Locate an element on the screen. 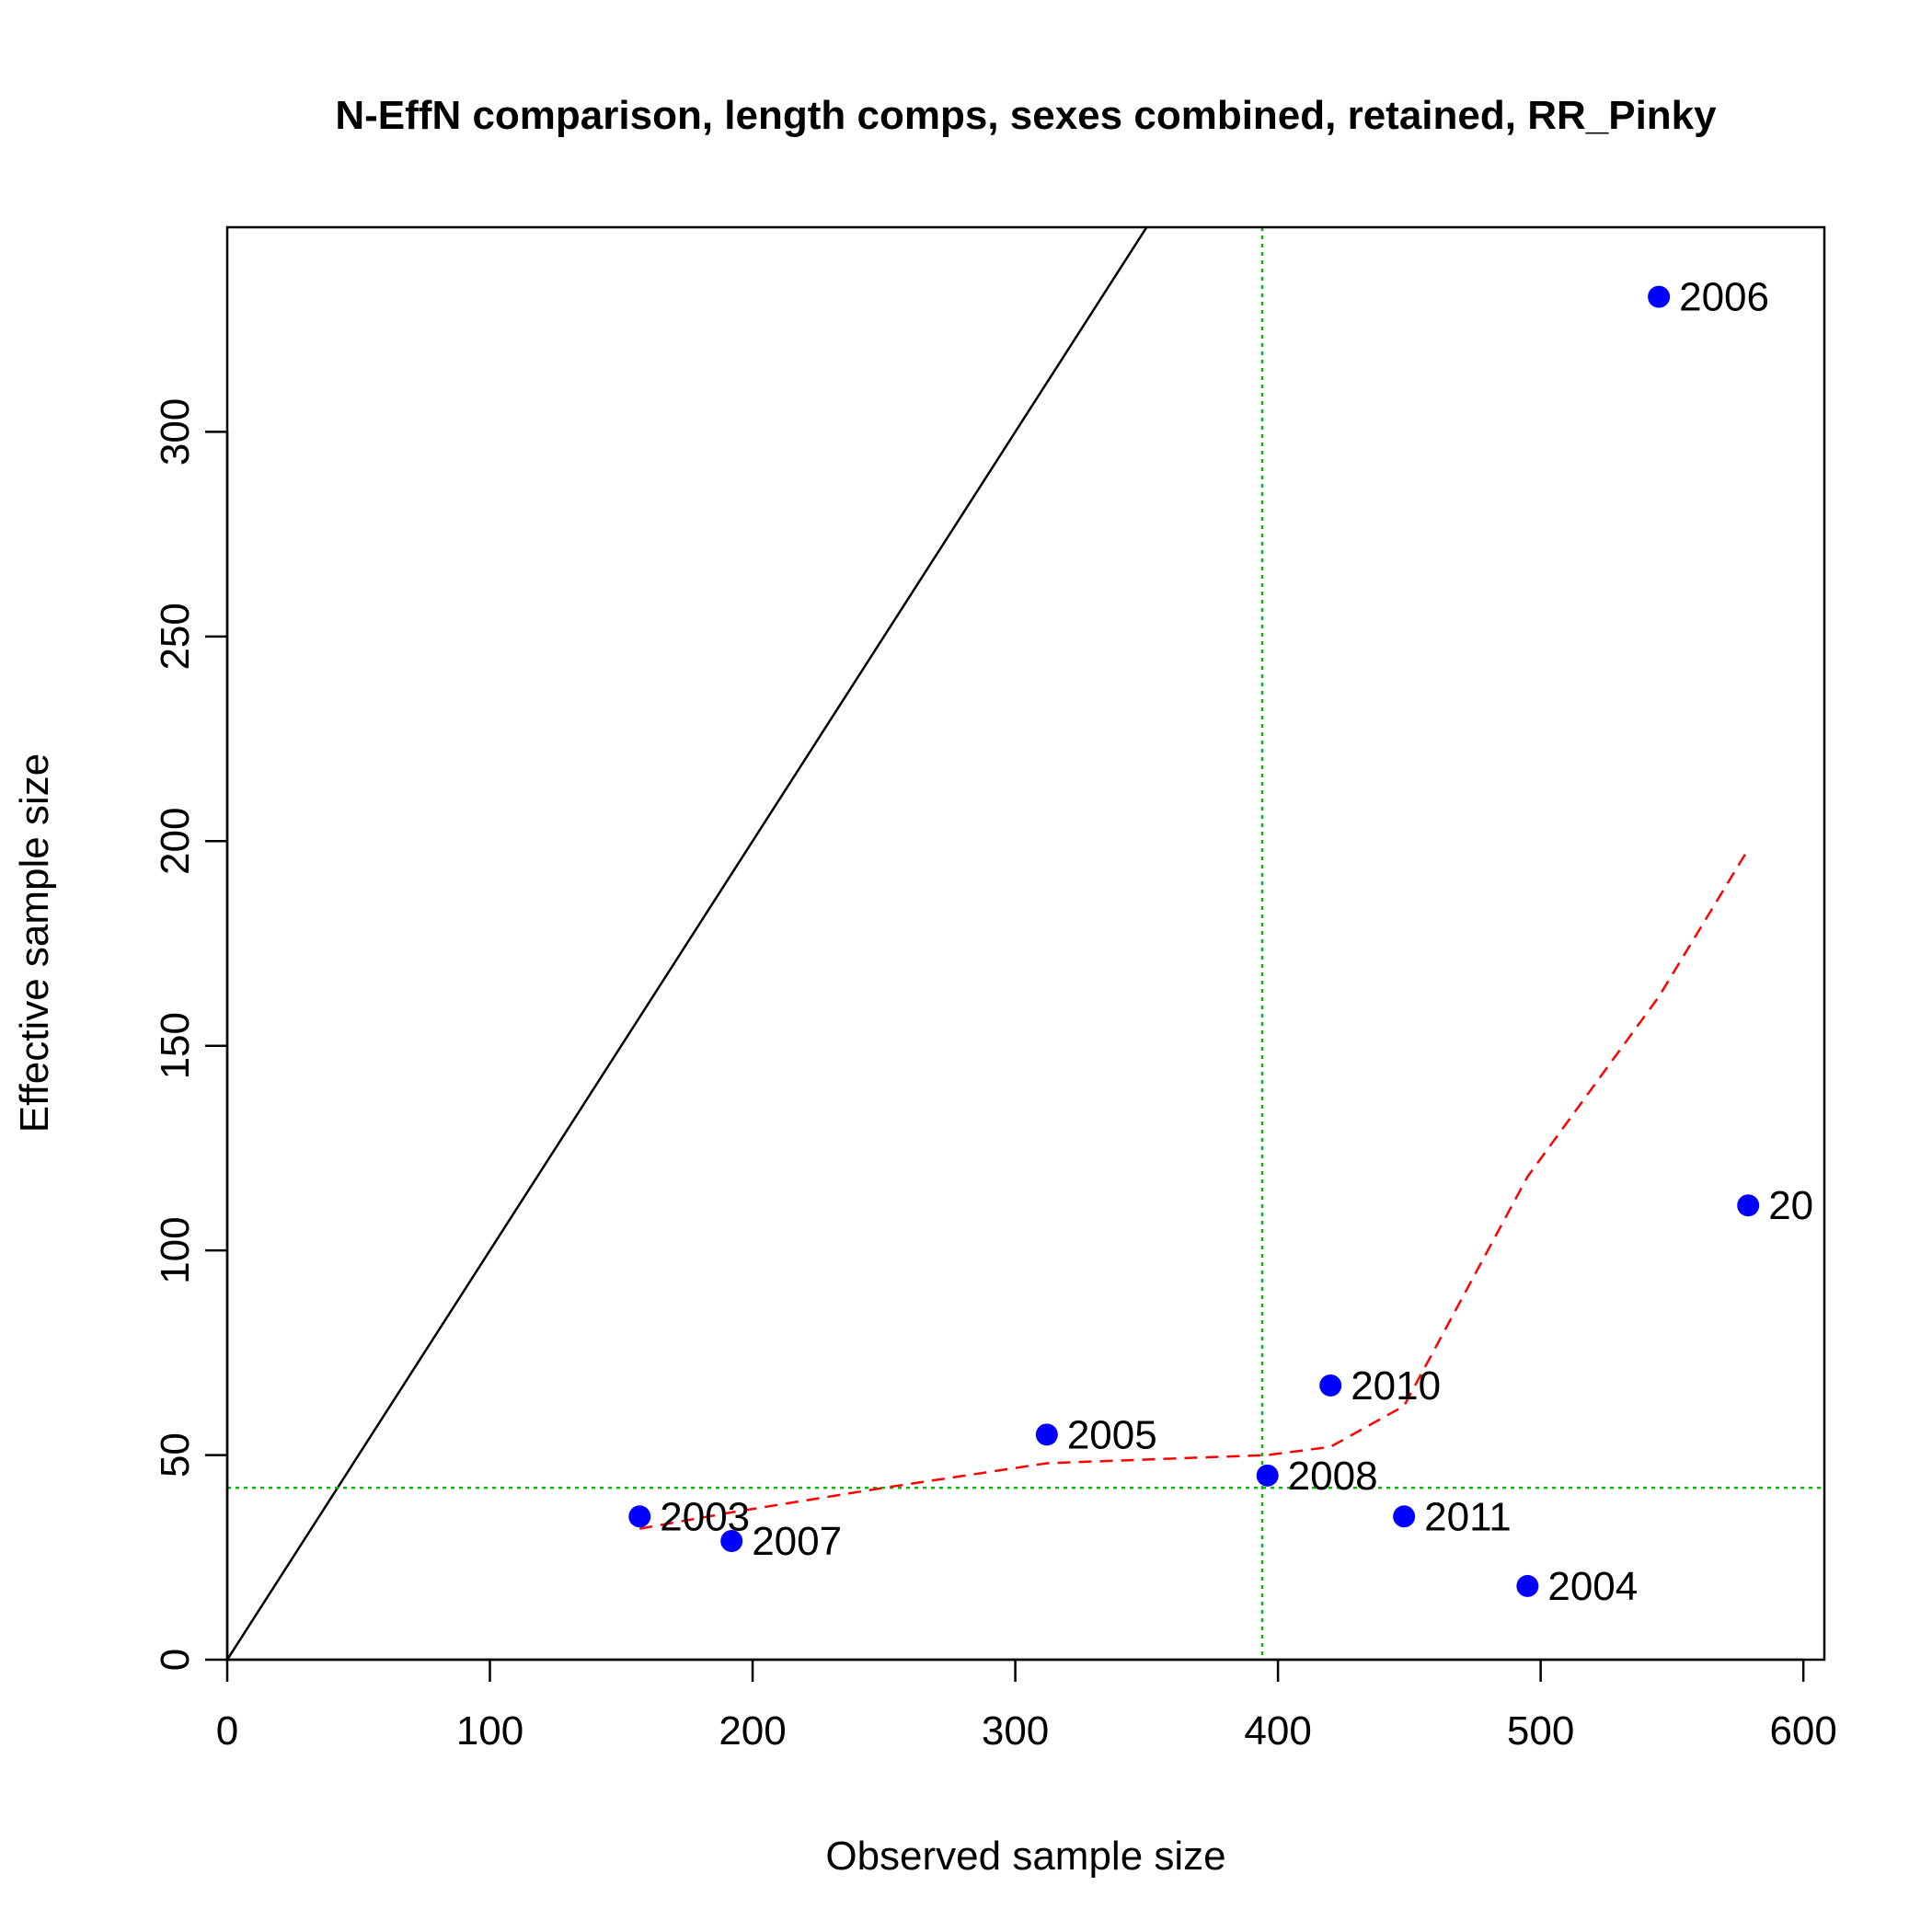  point-label: 2008 is located at coordinates (1333, 1476).